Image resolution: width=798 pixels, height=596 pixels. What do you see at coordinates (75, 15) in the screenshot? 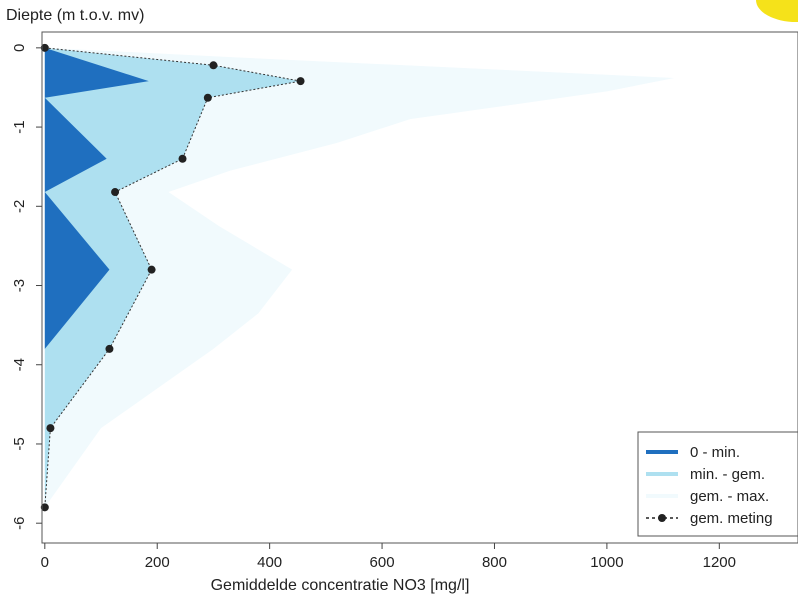
I see `y-axis-title: Diepte (m t.o.v. mv)` at bounding box center [75, 15].